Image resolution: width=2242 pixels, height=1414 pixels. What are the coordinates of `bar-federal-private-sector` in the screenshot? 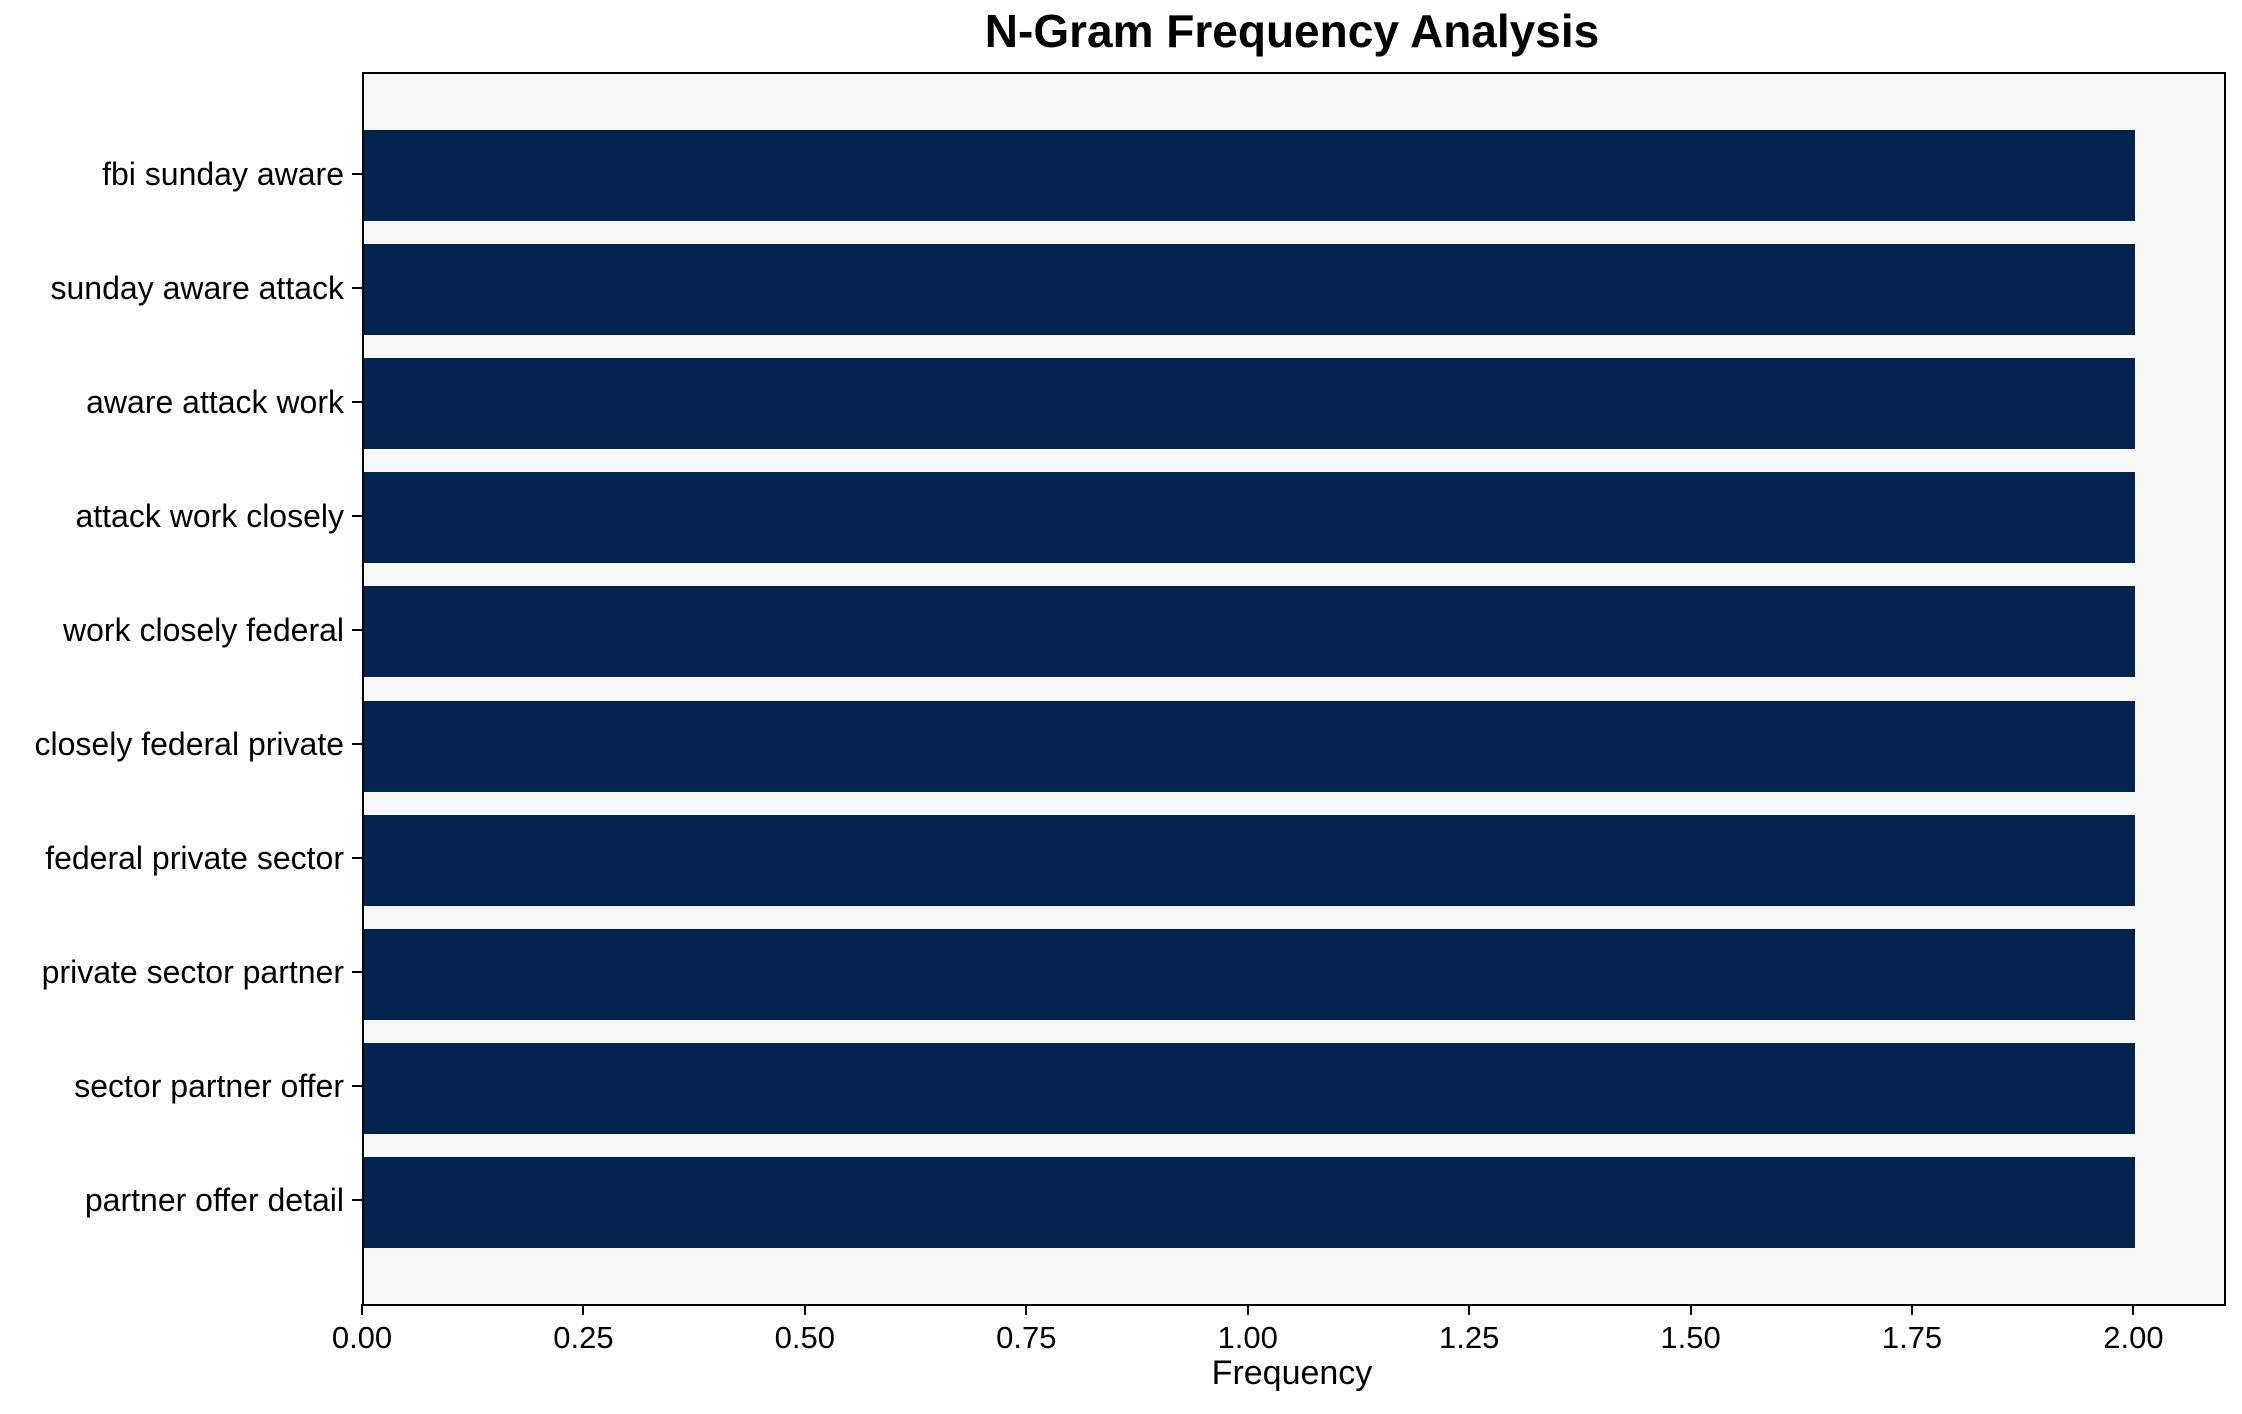 It's located at (1250, 860).